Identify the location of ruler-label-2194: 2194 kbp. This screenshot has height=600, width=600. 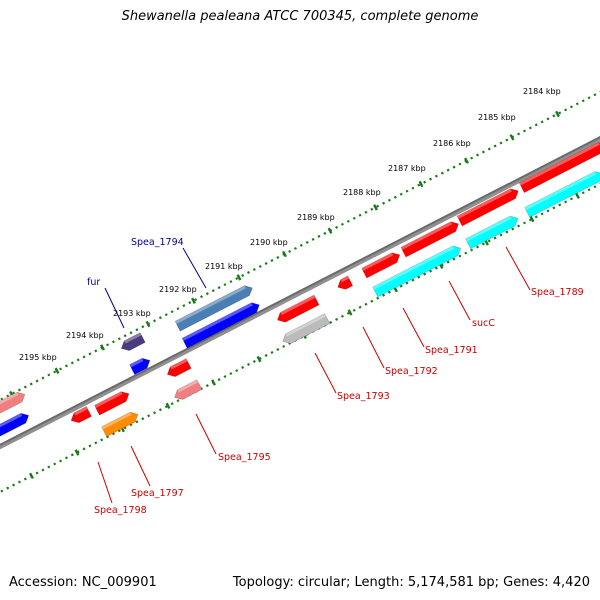
(85, 335).